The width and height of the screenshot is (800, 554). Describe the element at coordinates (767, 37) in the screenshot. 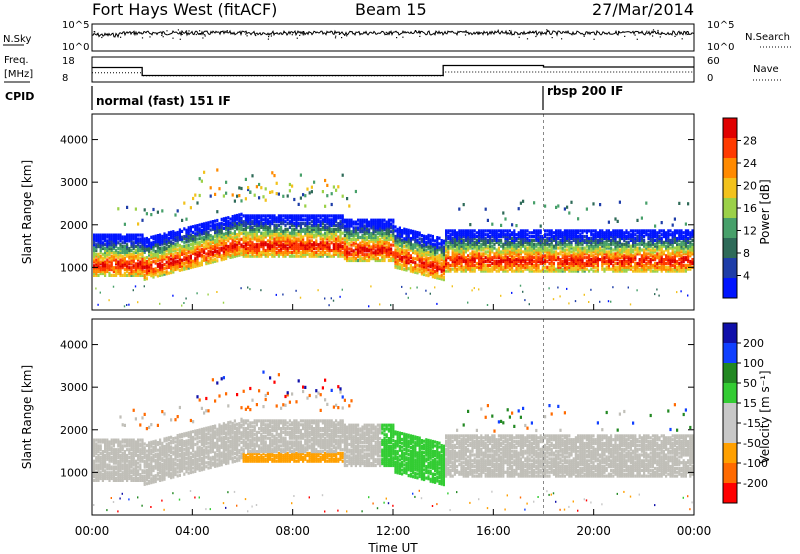

I see `noise-search-label: N.Search` at that location.